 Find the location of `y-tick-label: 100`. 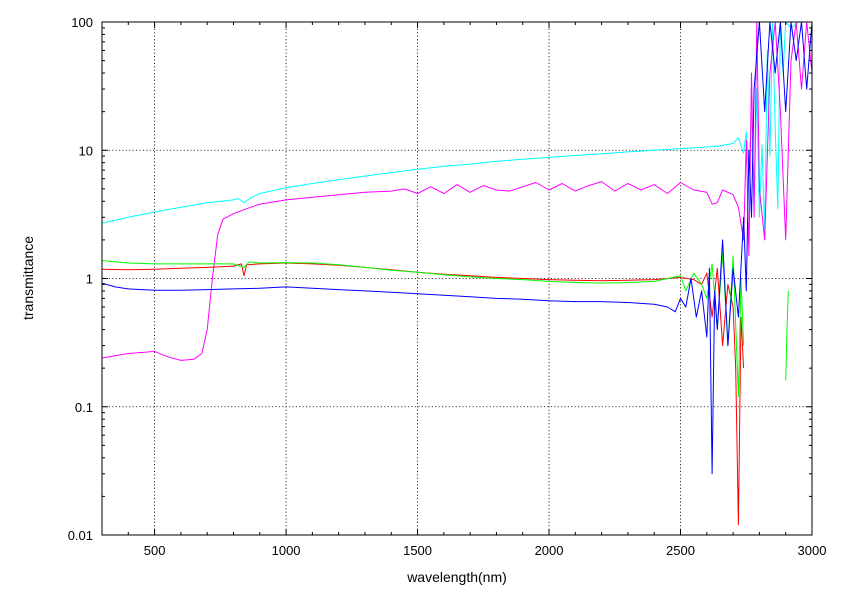

y-tick-label: 100 is located at coordinates (82, 22).